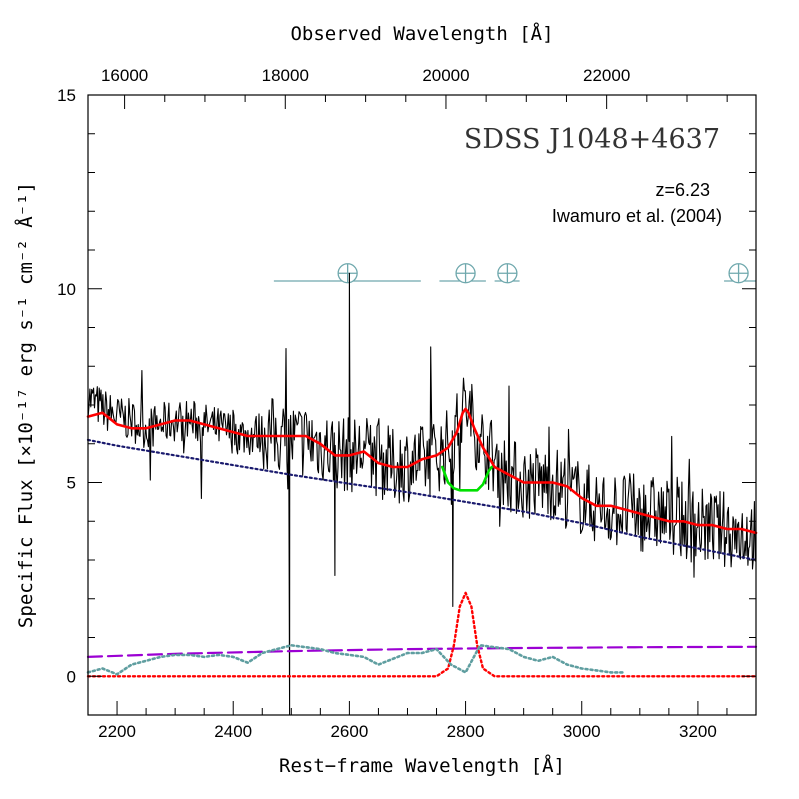 The image size is (799, 799). I want to click on x-axis-title: Rest−frame Wavelength [Å], so click(422, 765).